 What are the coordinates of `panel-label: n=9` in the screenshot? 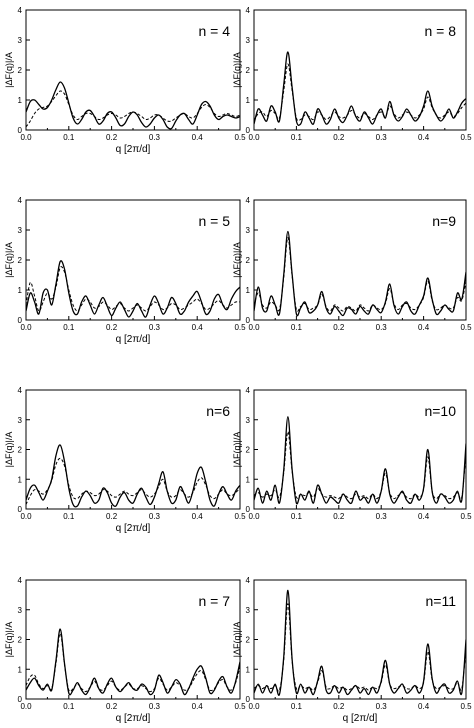 It's located at (444, 221).